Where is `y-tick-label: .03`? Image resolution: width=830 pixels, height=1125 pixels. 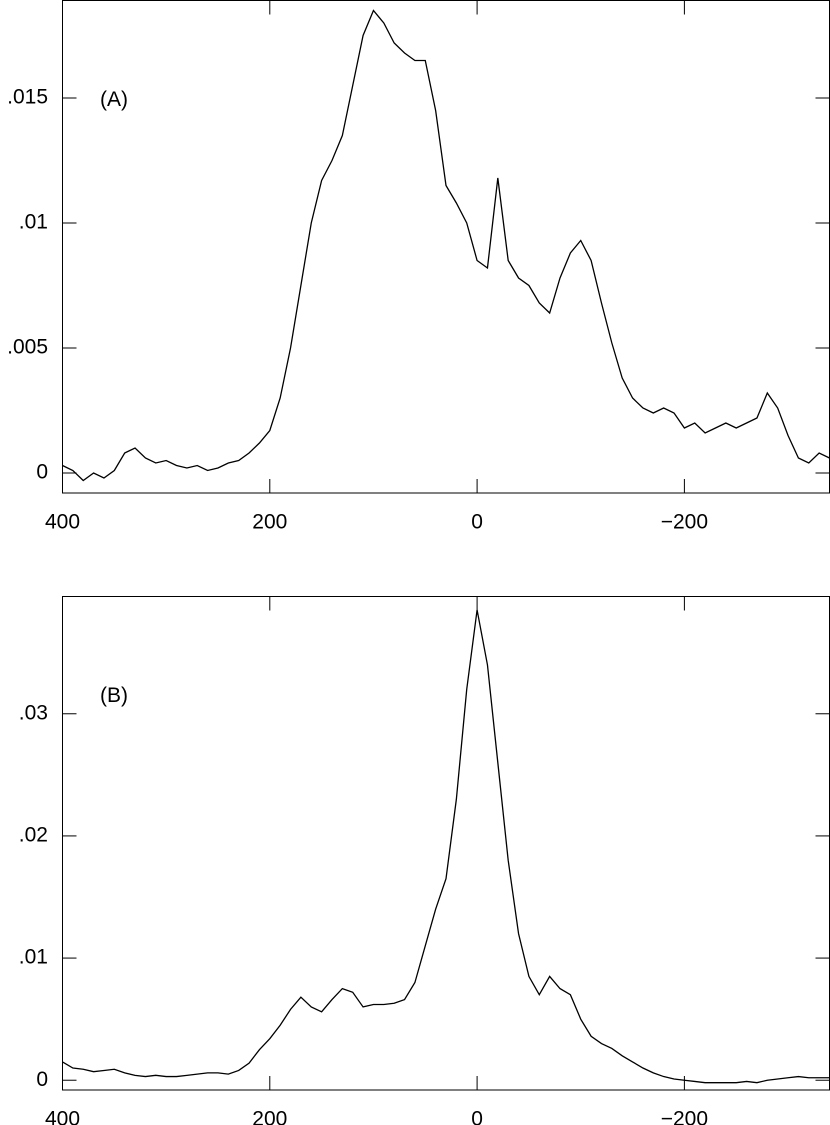
y-tick-label: .03 is located at coordinates (33, 712).